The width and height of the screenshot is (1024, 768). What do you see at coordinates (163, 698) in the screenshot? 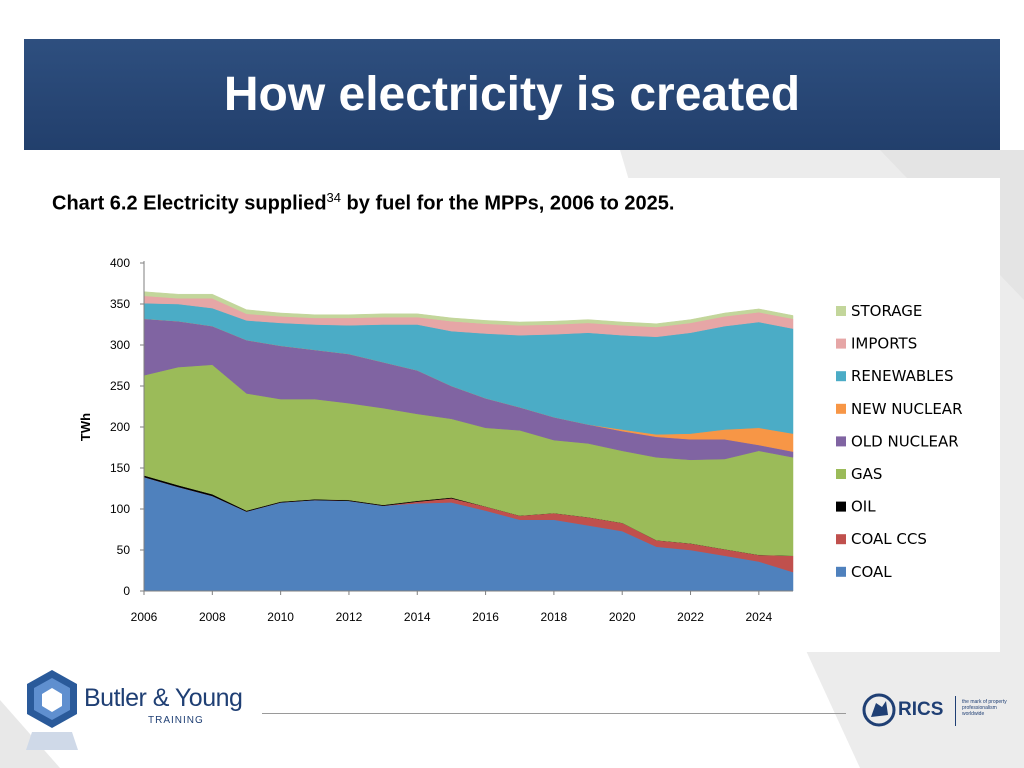
I see `brand-name: Butler & Young` at bounding box center [163, 698].